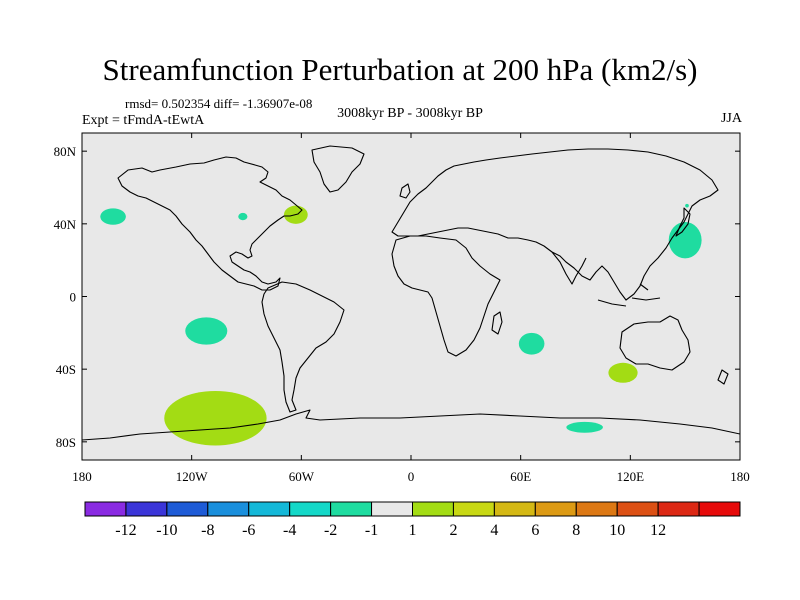 The width and height of the screenshot is (800, 600). What do you see at coordinates (248, 530) in the screenshot?
I see `colorbar-label: -6` at bounding box center [248, 530].